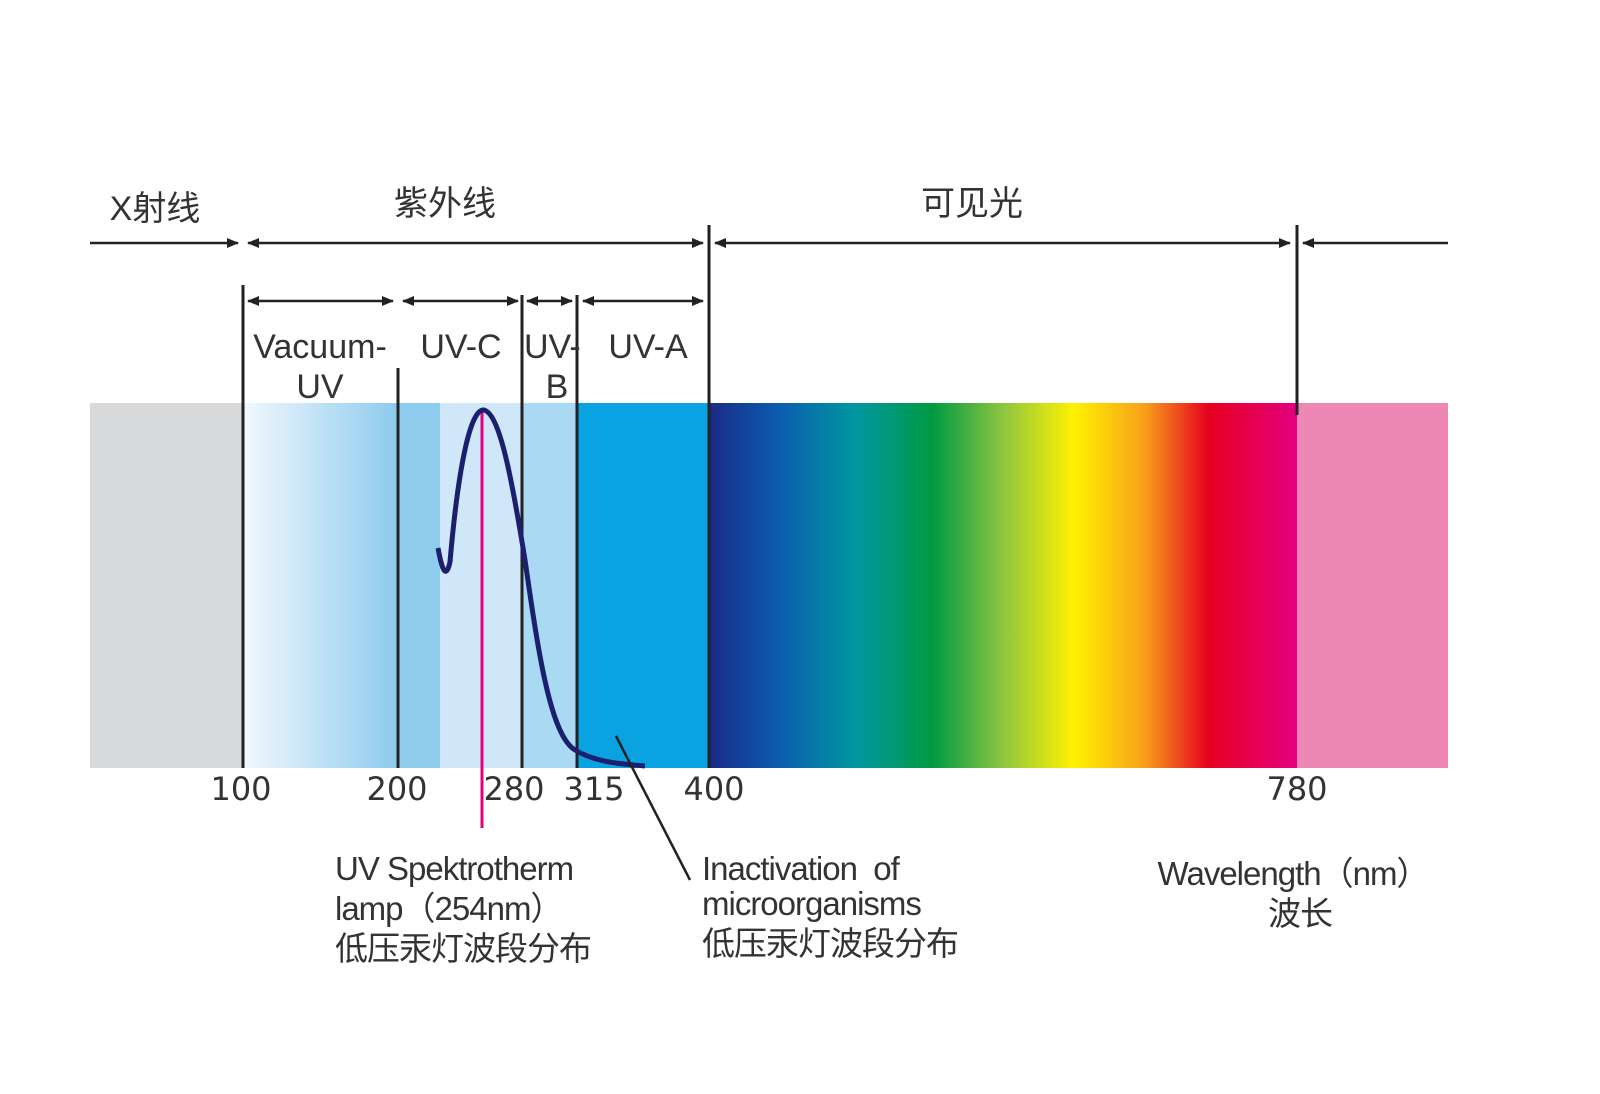 The height and width of the screenshot is (1094, 1600). Describe the element at coordinates (1296, 789) in the screenshot. I see `wavelength-tick: 780` at that location.